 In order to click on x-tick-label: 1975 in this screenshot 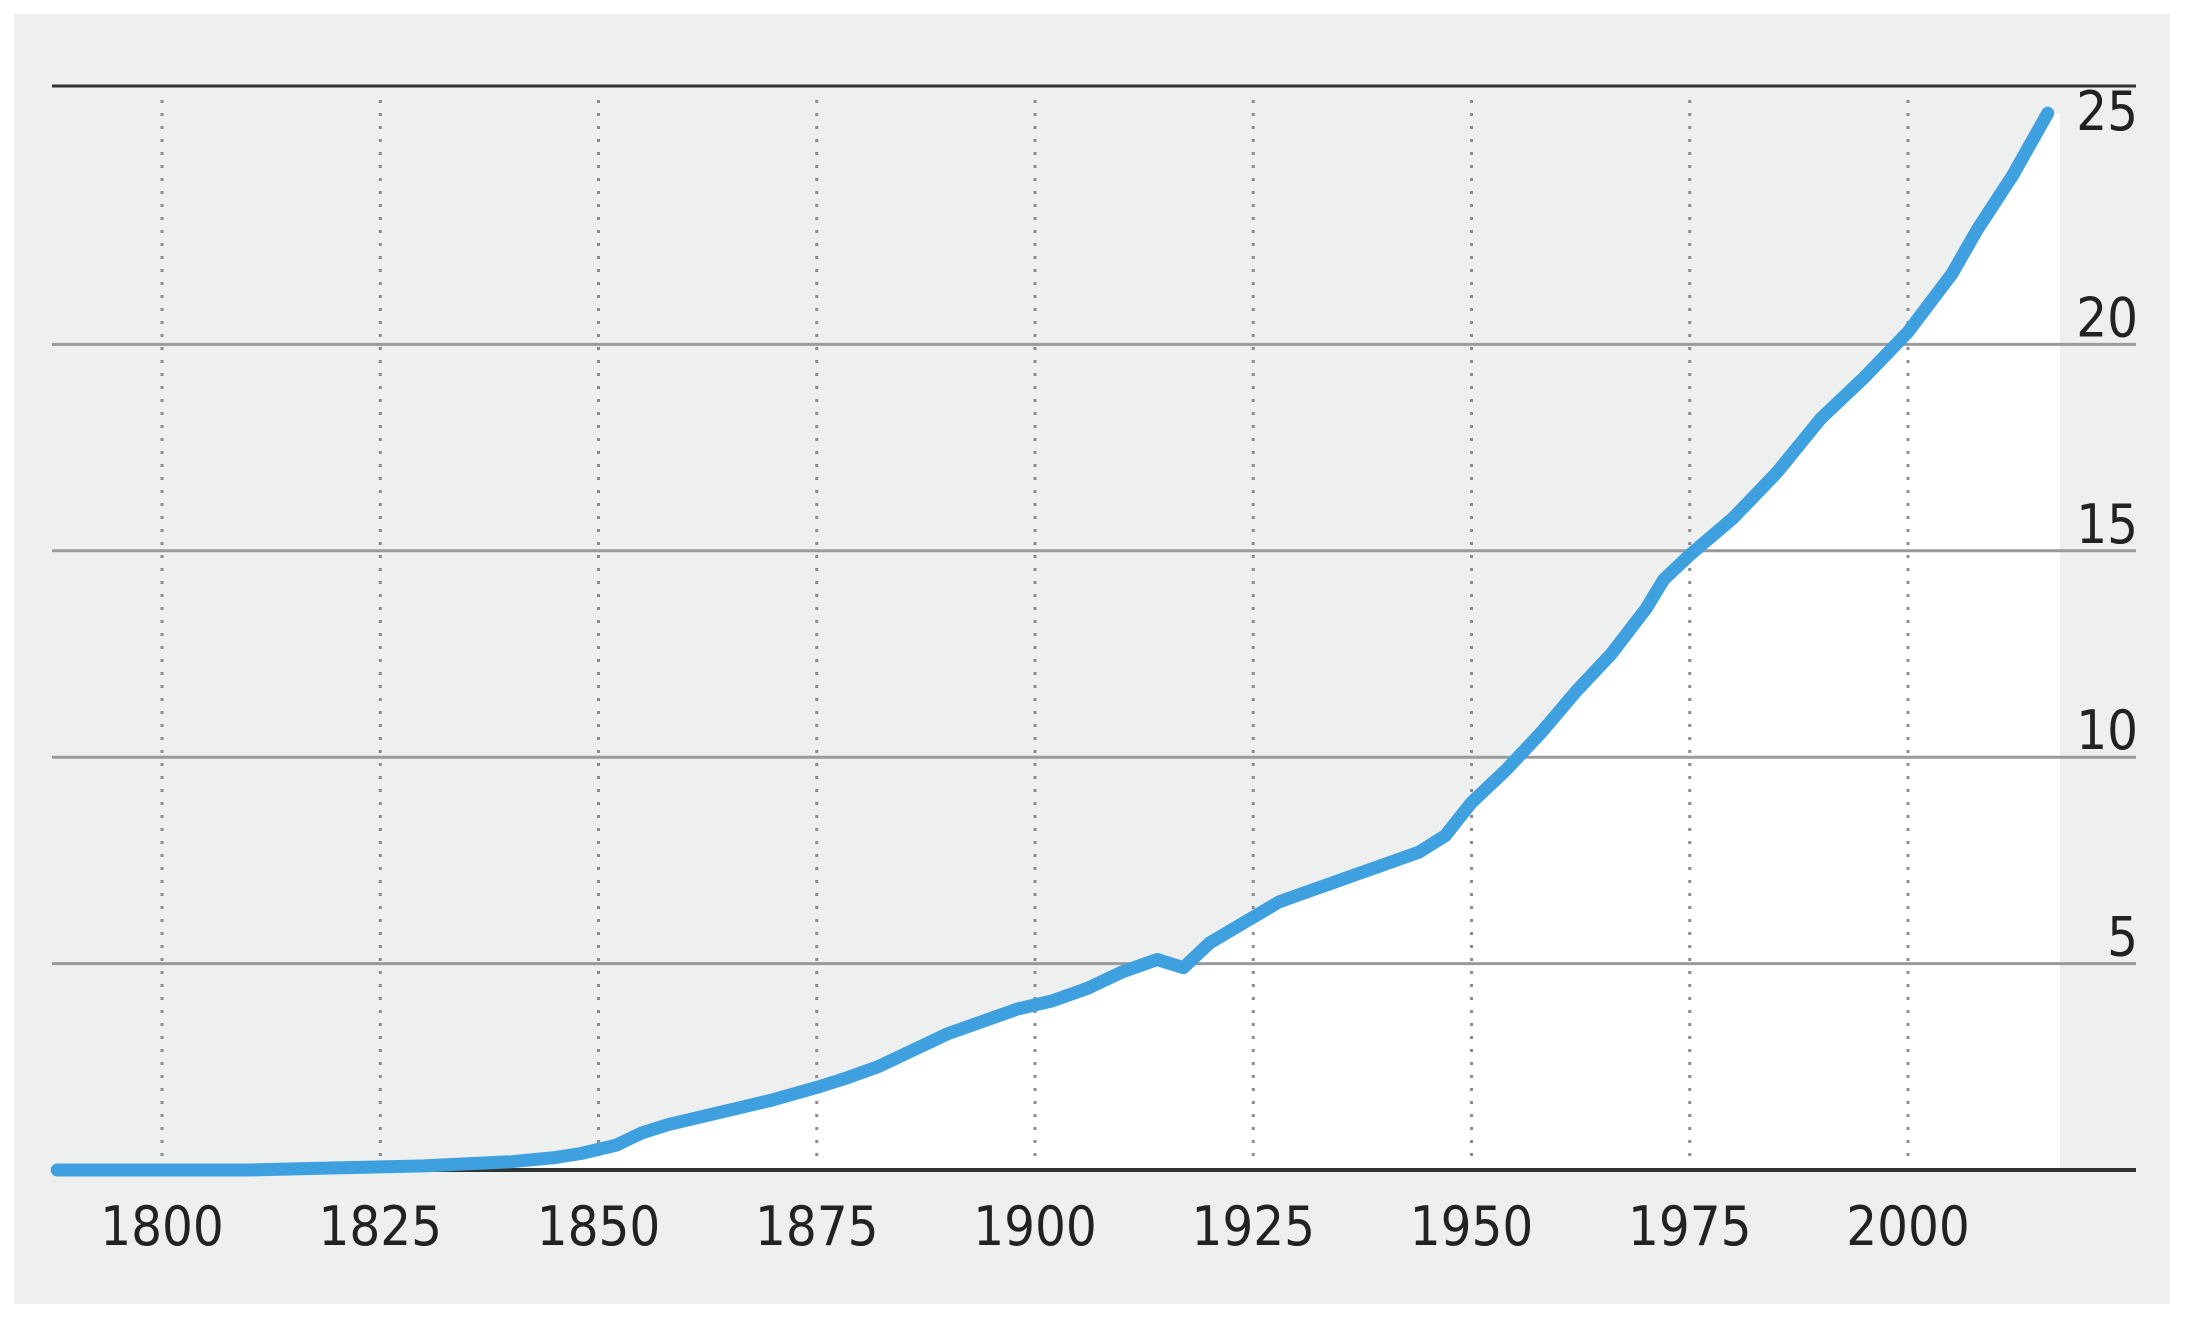, I will do `click(1690, 1226)`.